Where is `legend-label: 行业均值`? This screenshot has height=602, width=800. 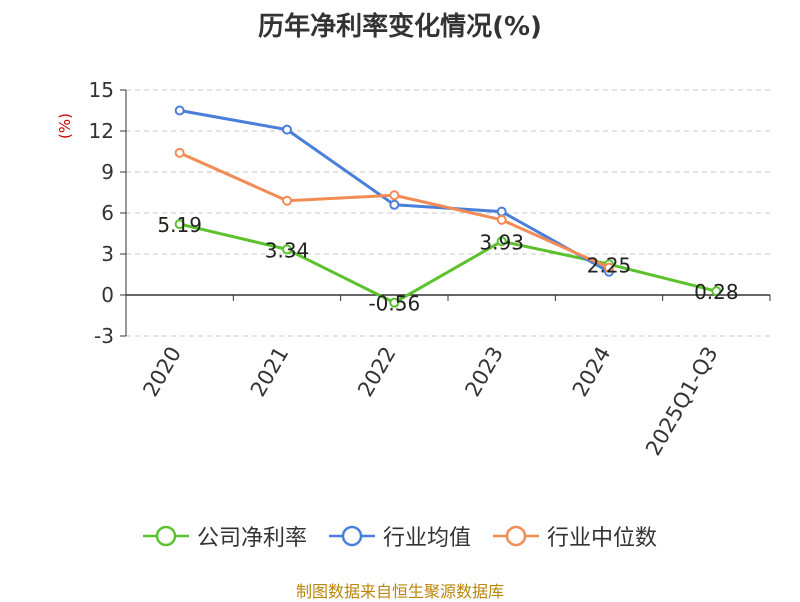 legend-label: 行业均值 is located at coordinates (426, 538).